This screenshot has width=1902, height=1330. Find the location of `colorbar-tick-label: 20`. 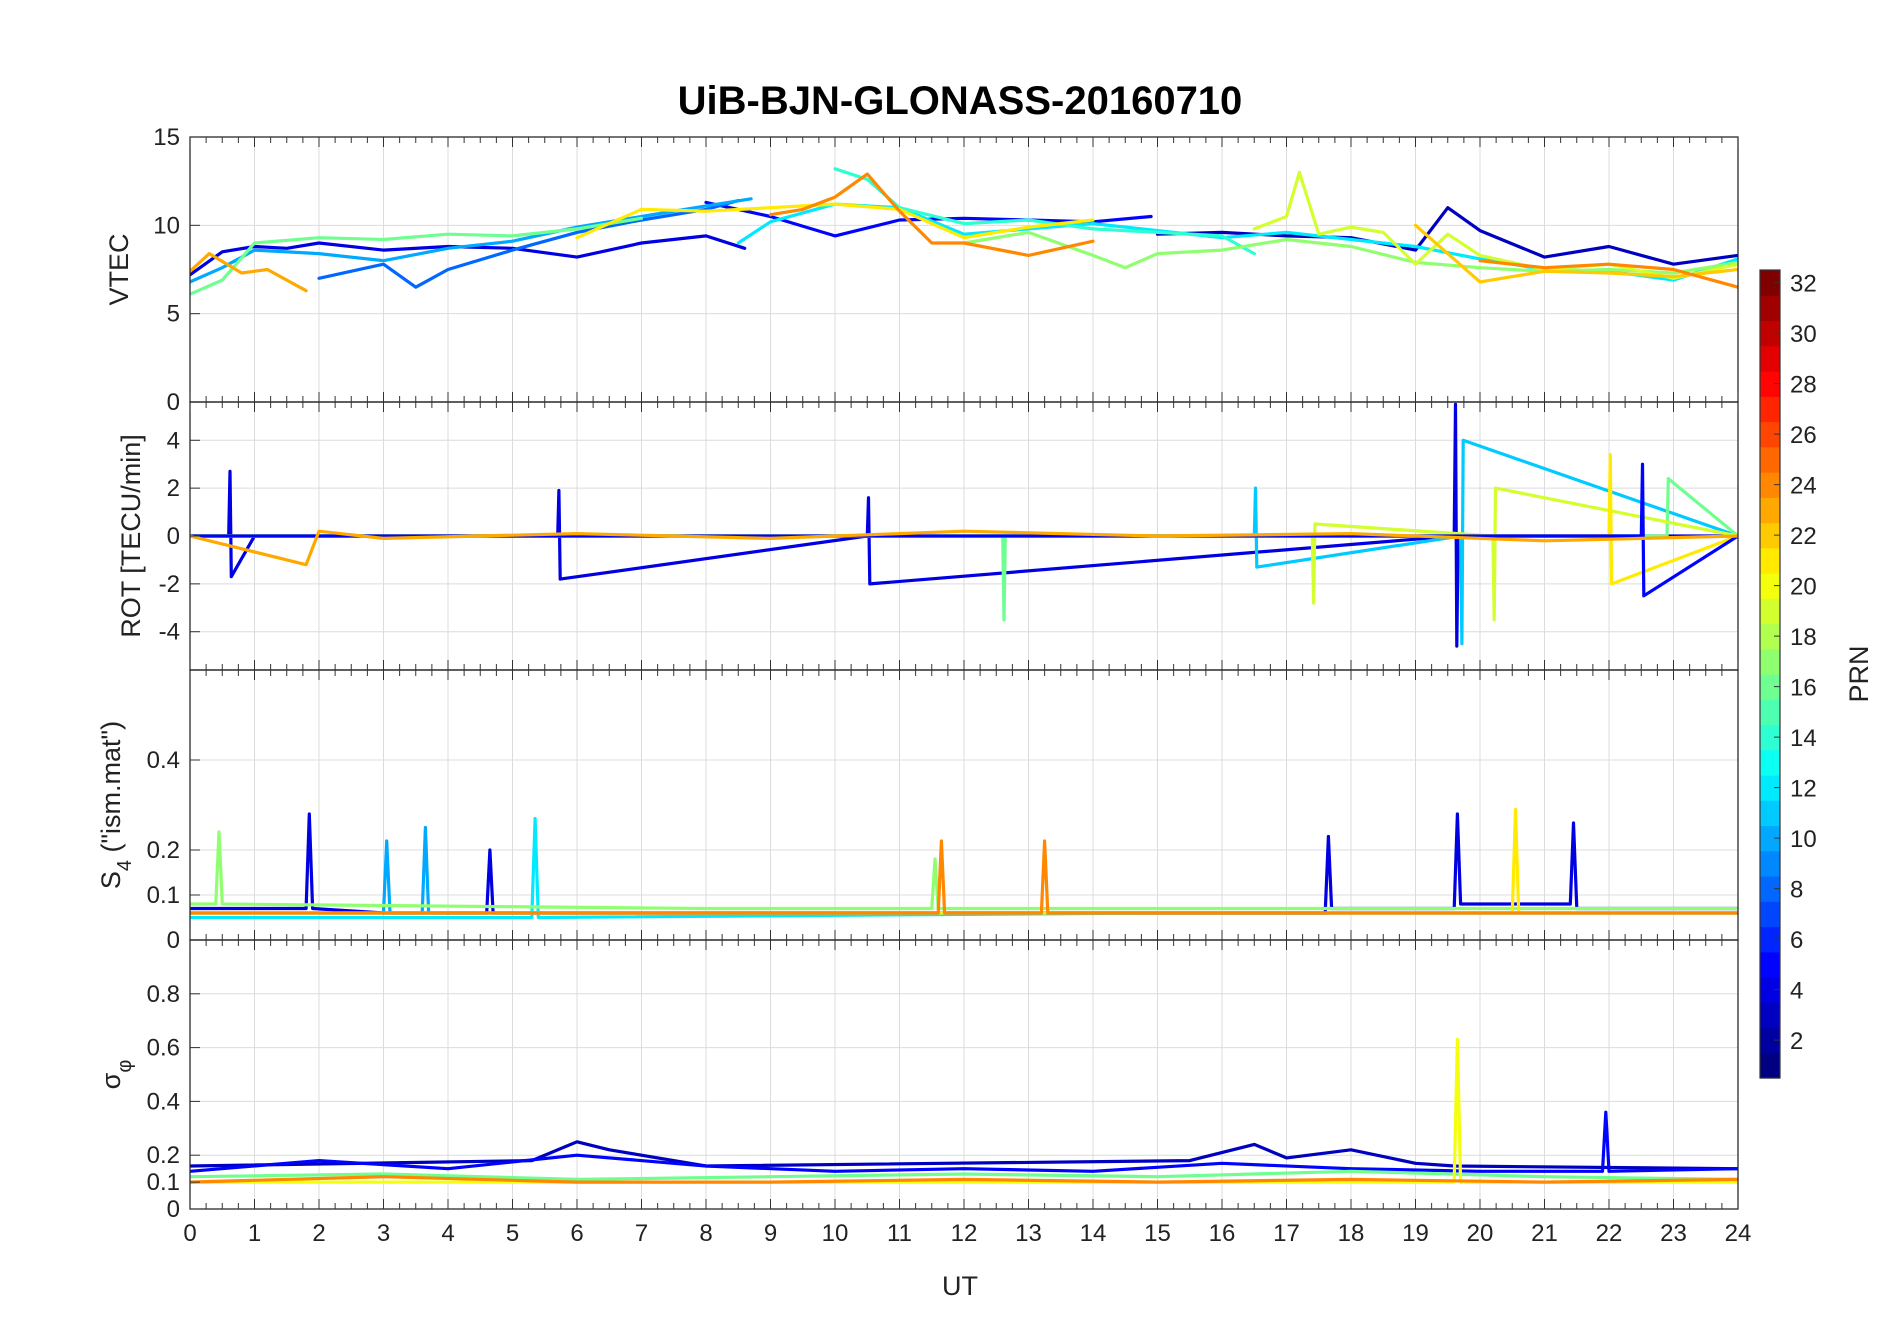

colorbar-tick-label: 20 is located at coordinates (1803, 587).